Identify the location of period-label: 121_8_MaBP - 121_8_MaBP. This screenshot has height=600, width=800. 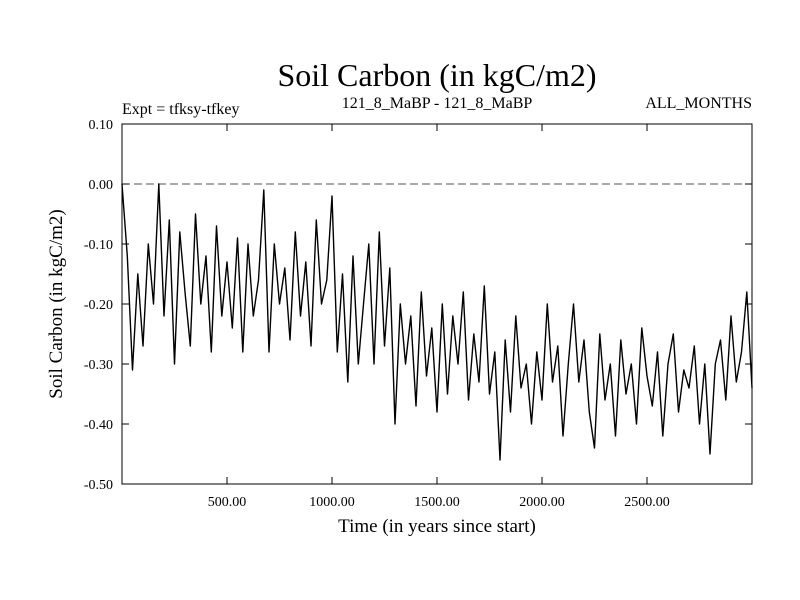
(437, 103).